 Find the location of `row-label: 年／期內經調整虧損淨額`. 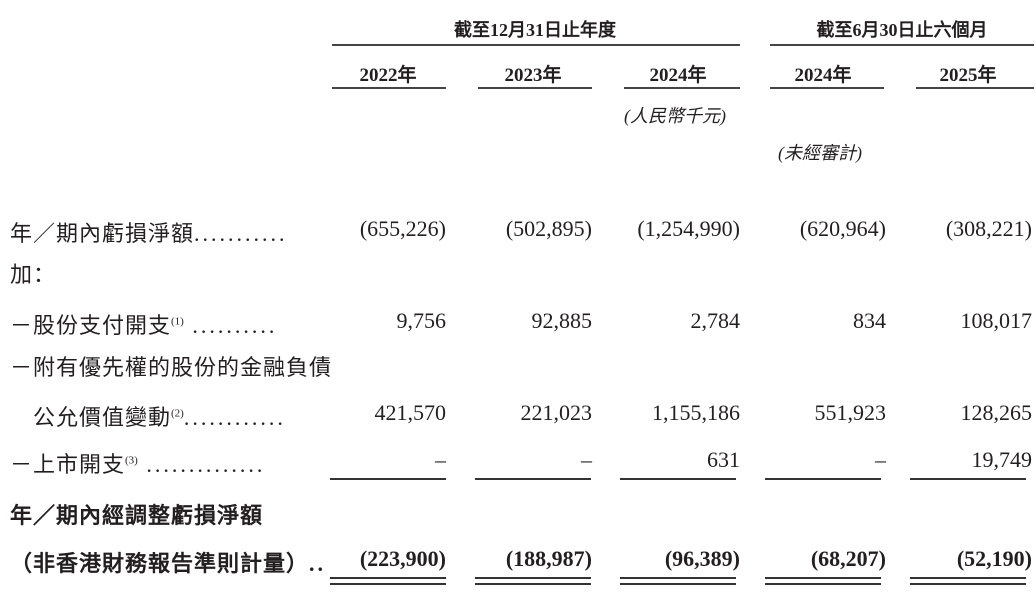

row-label: 年／期內經調整虧損淨額 is located at coordinates (136, 514).